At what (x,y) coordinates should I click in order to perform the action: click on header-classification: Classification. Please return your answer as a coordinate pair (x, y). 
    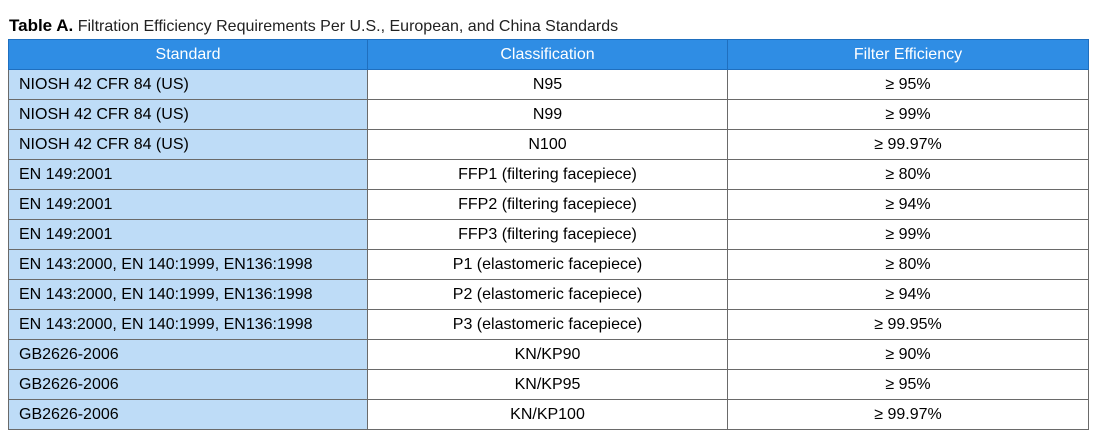
    Looking at the image, I should click on (547, 54).